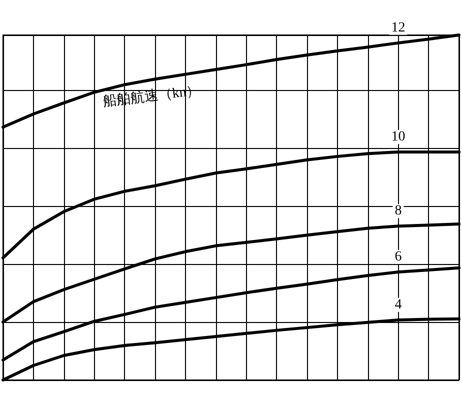  I want to click on series-label: 6, so click(398, 257).